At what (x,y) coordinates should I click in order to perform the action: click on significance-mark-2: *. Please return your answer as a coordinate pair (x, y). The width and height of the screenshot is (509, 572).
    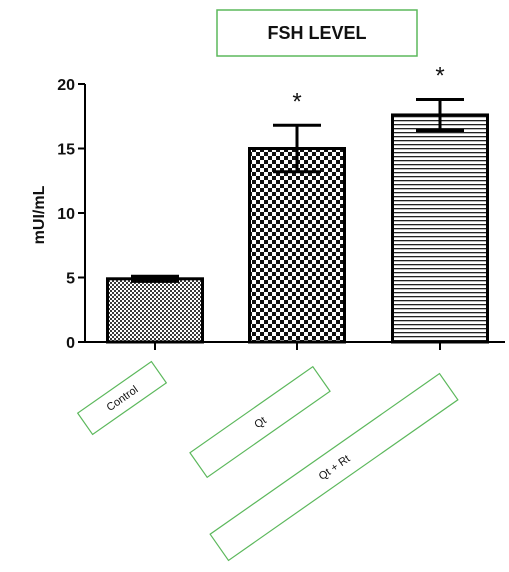
    Looking at the image, I should click on (439, 75).